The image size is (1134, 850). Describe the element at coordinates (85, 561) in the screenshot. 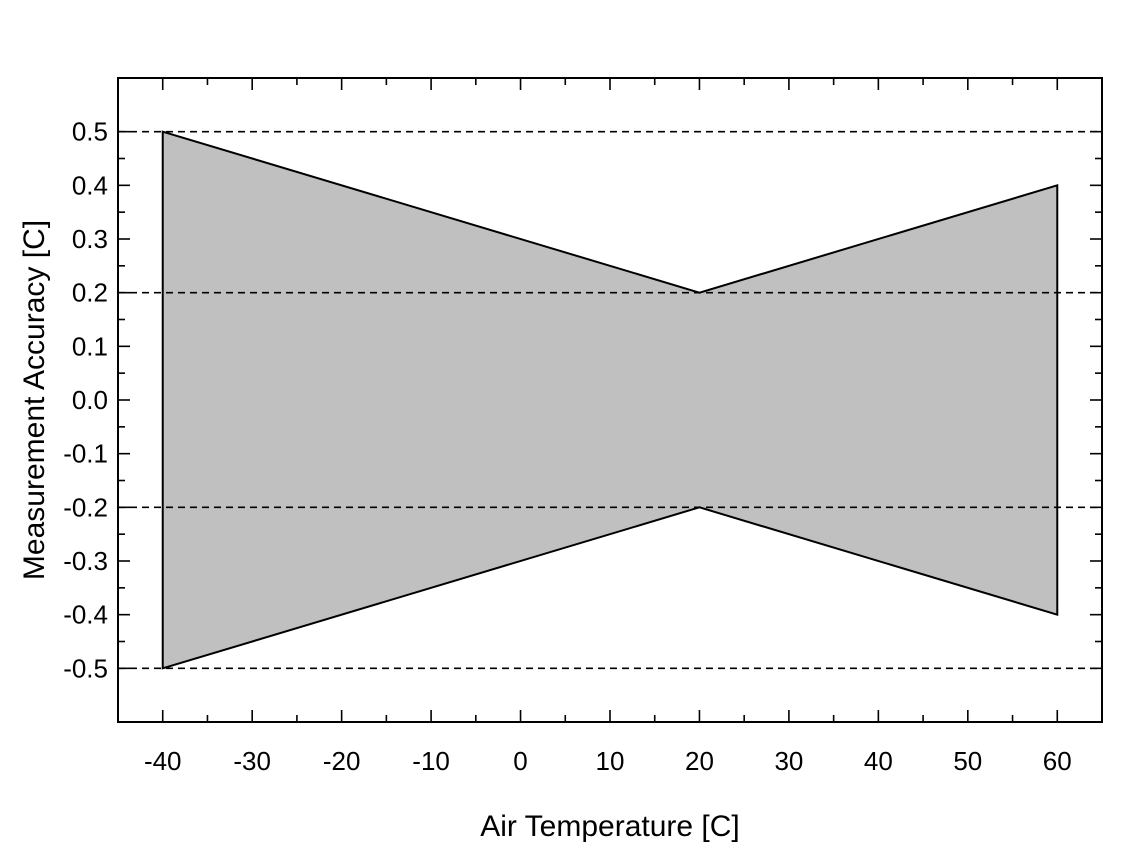

I see `y-tick-label: -0.3` at that location.